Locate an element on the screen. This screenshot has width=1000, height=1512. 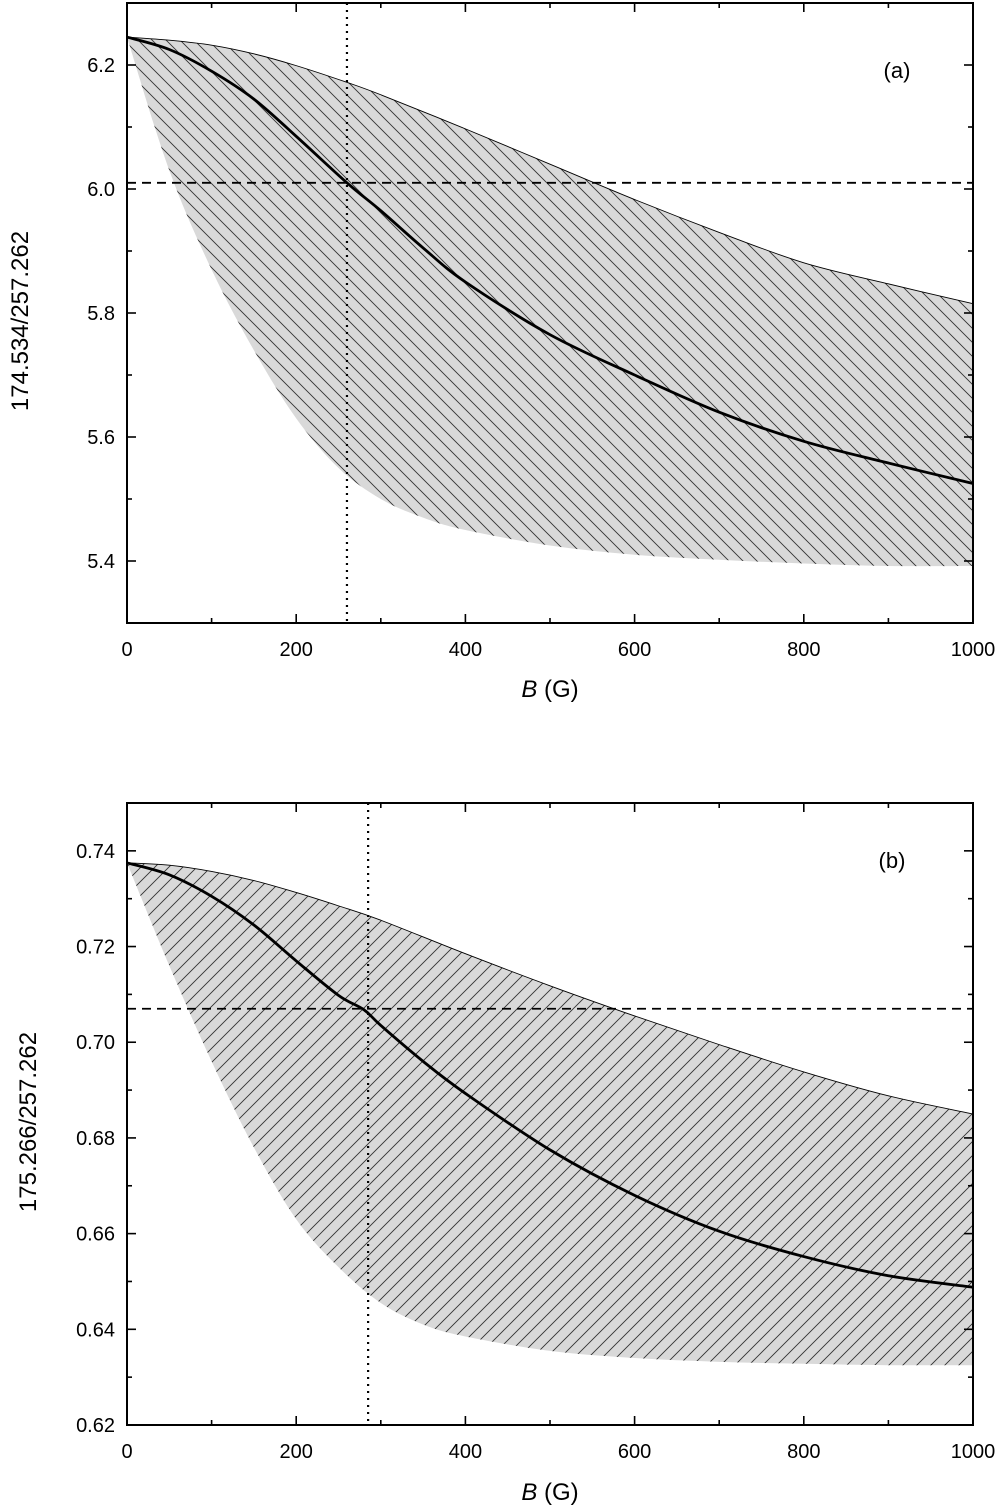
y-tick-label: 0.68 is located at coordinates (95, 1139).